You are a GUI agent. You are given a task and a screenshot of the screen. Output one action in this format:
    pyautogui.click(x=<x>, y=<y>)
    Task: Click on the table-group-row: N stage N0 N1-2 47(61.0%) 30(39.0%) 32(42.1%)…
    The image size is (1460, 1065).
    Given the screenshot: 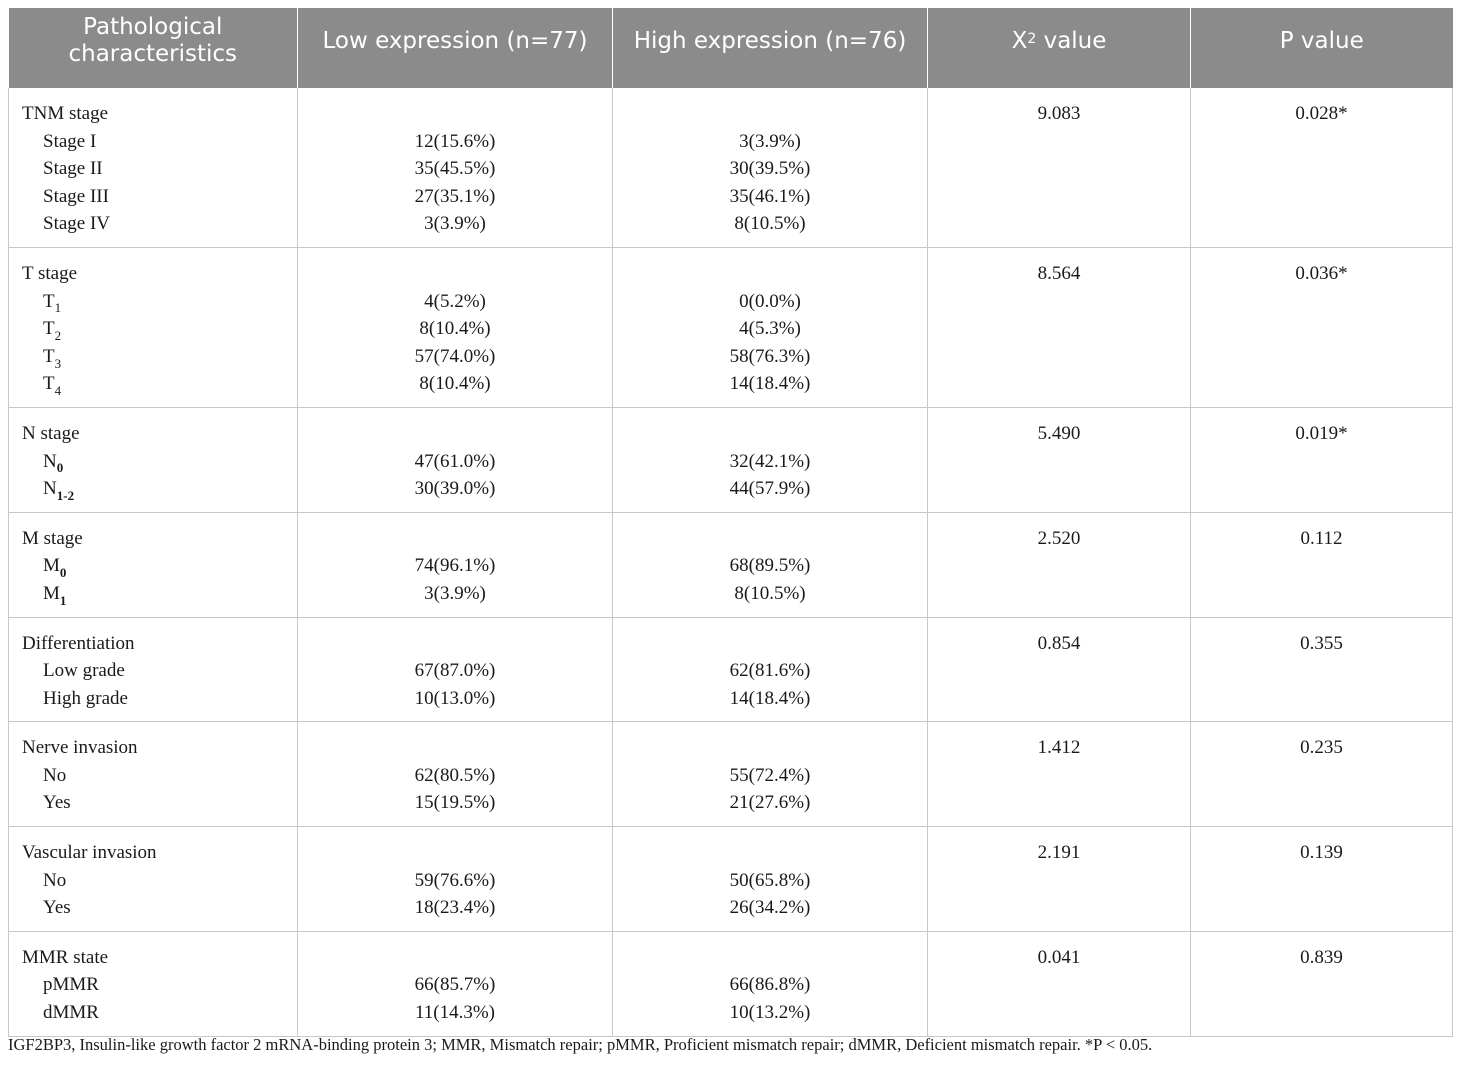 What is the action you would take?
    pyautogui.click(x=730, y=460)
    